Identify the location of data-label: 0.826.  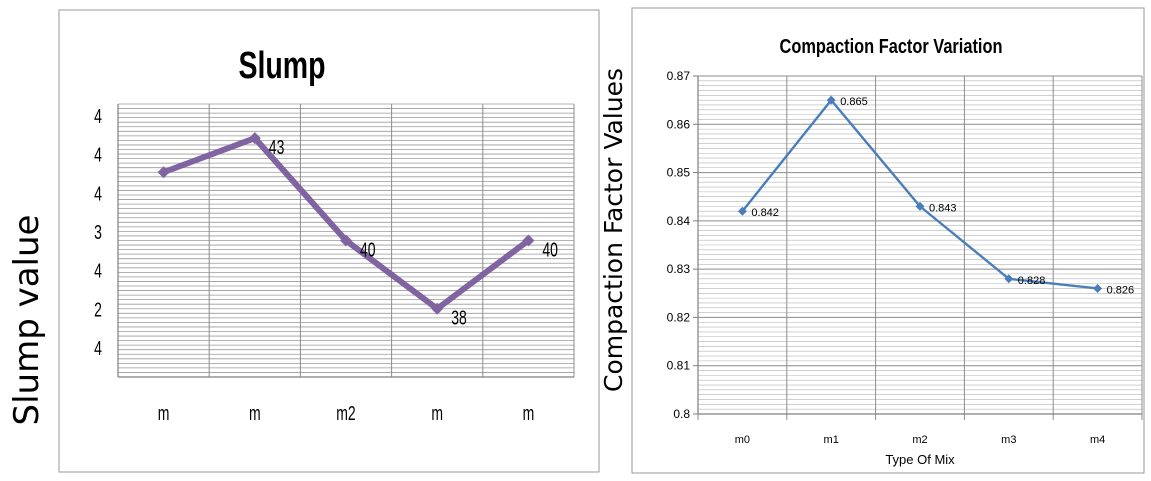
(1121, 290).